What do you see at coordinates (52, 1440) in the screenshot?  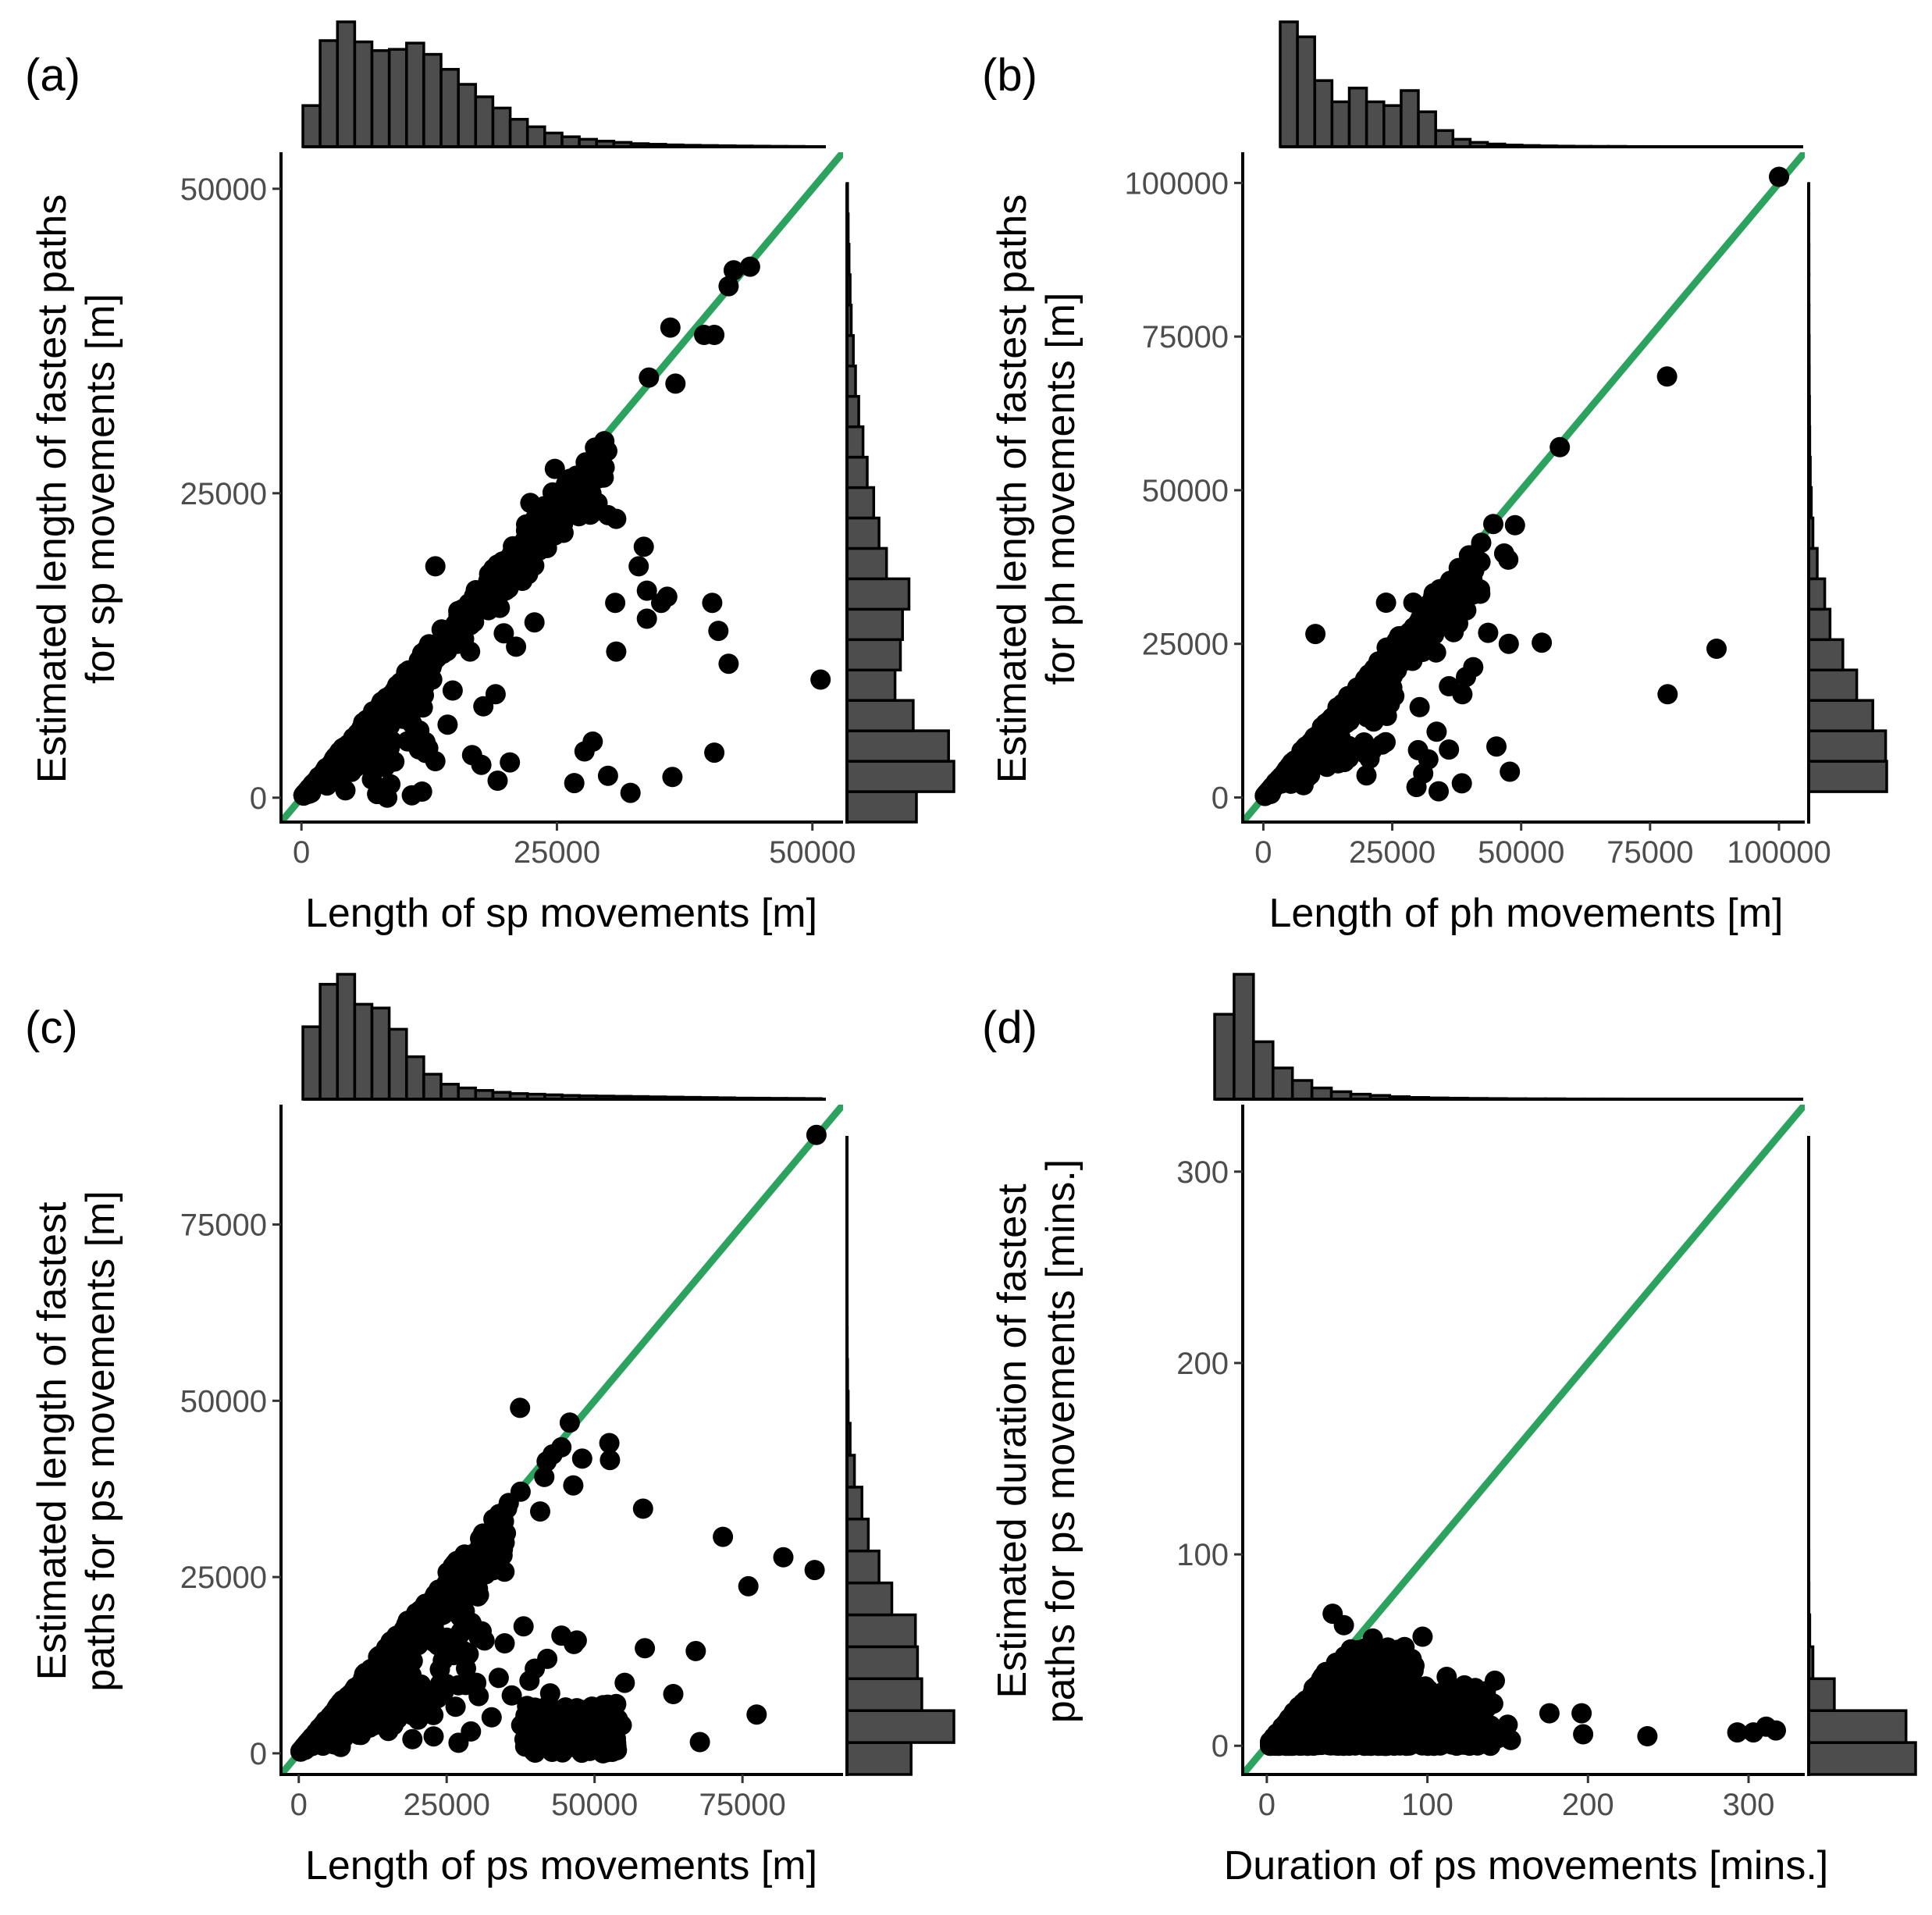 I see `panel-c-y-axis-title-line1: Estimated length of fastest` at bounding box center [52, 1440].